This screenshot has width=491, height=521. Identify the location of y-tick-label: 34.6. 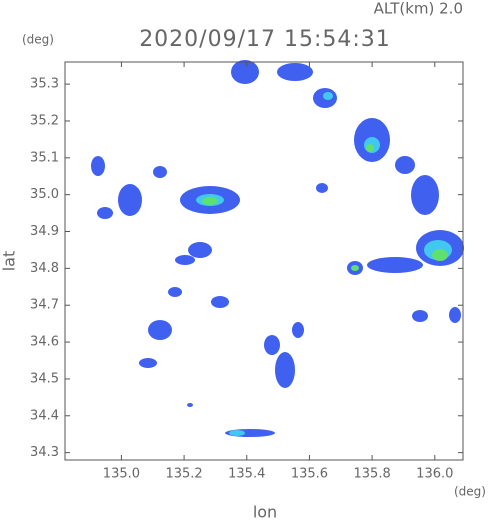
(44, 342).